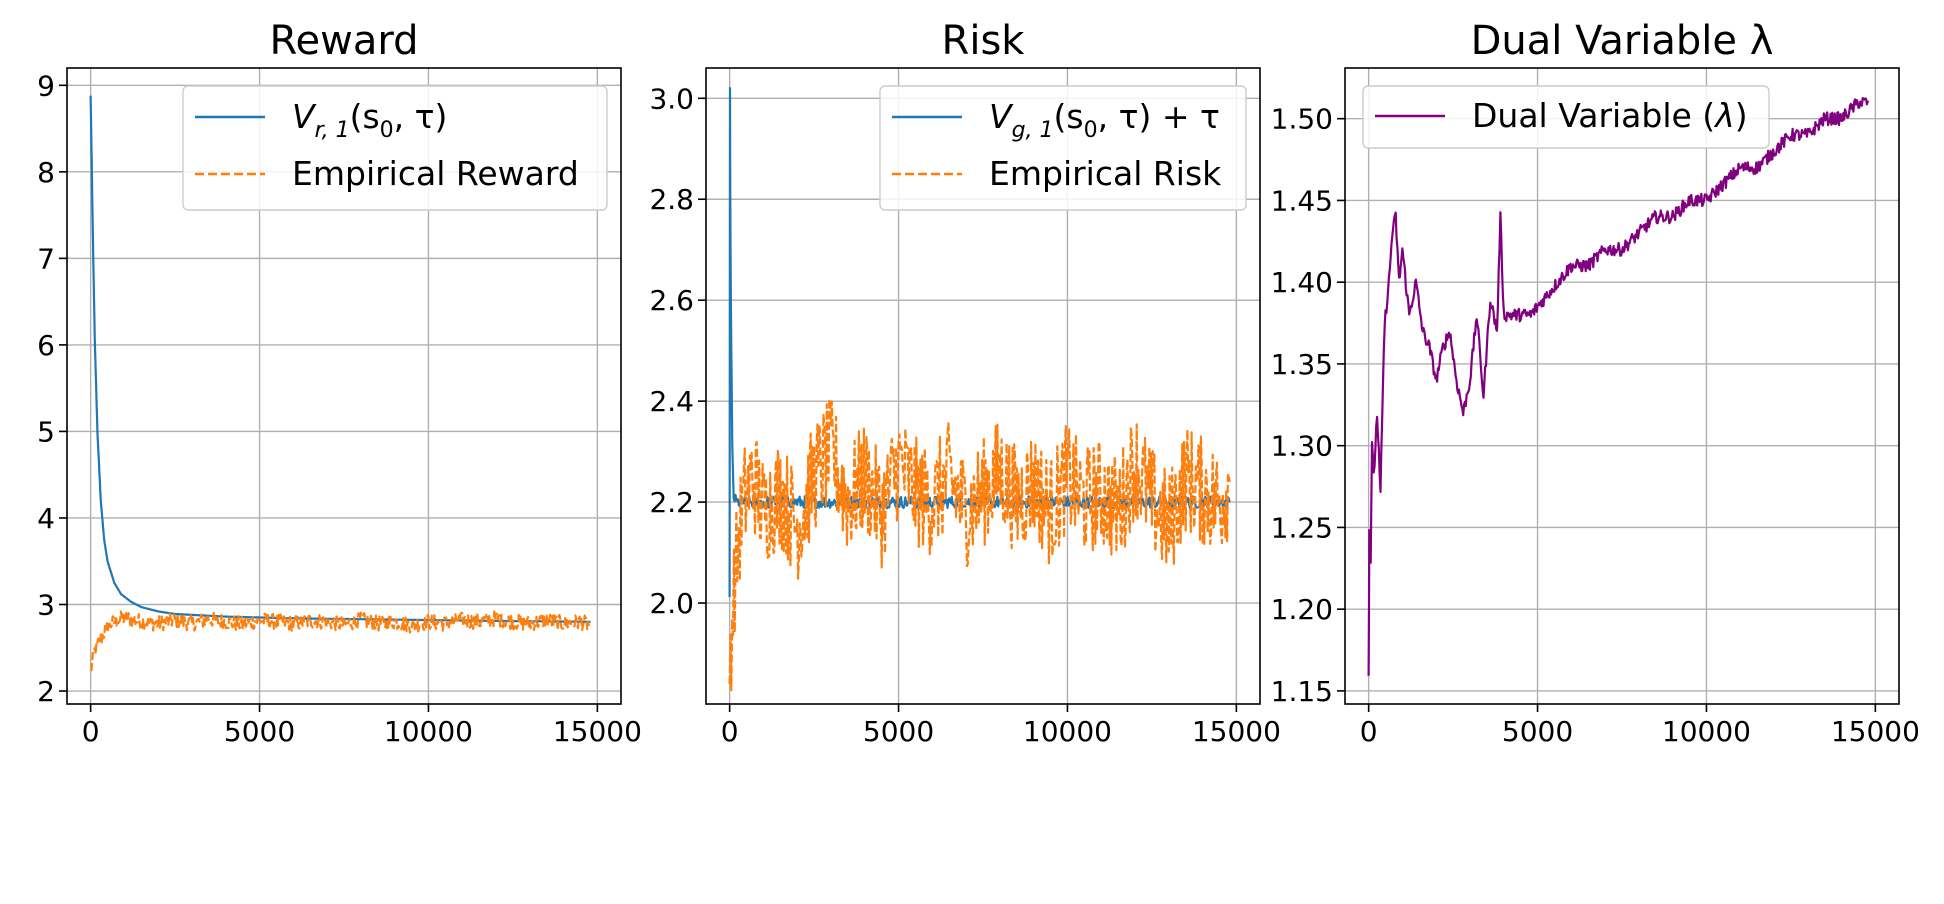 This screenshot has height=904, width=1944. What do you see at coordinates (1302, 446) in the screenshot?
I see `y-tick-label: 1.30` at bounding box center [1302, 446].